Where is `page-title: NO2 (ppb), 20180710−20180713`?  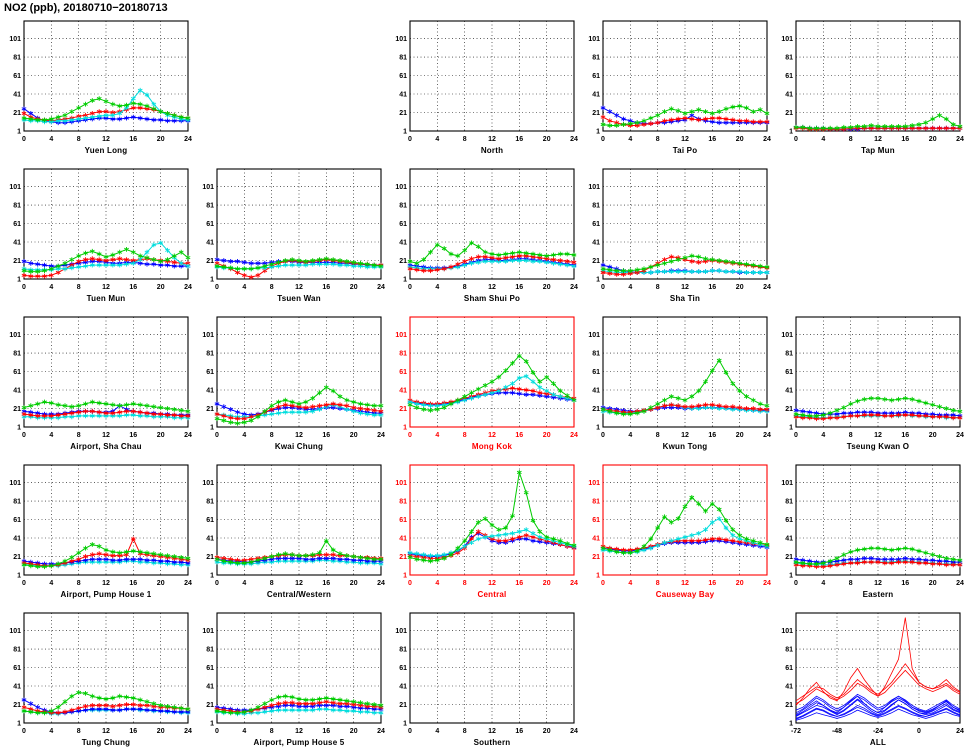 page-title: NO2 (ppb), 20180710−20180713 is located at coordinates (86, 8).